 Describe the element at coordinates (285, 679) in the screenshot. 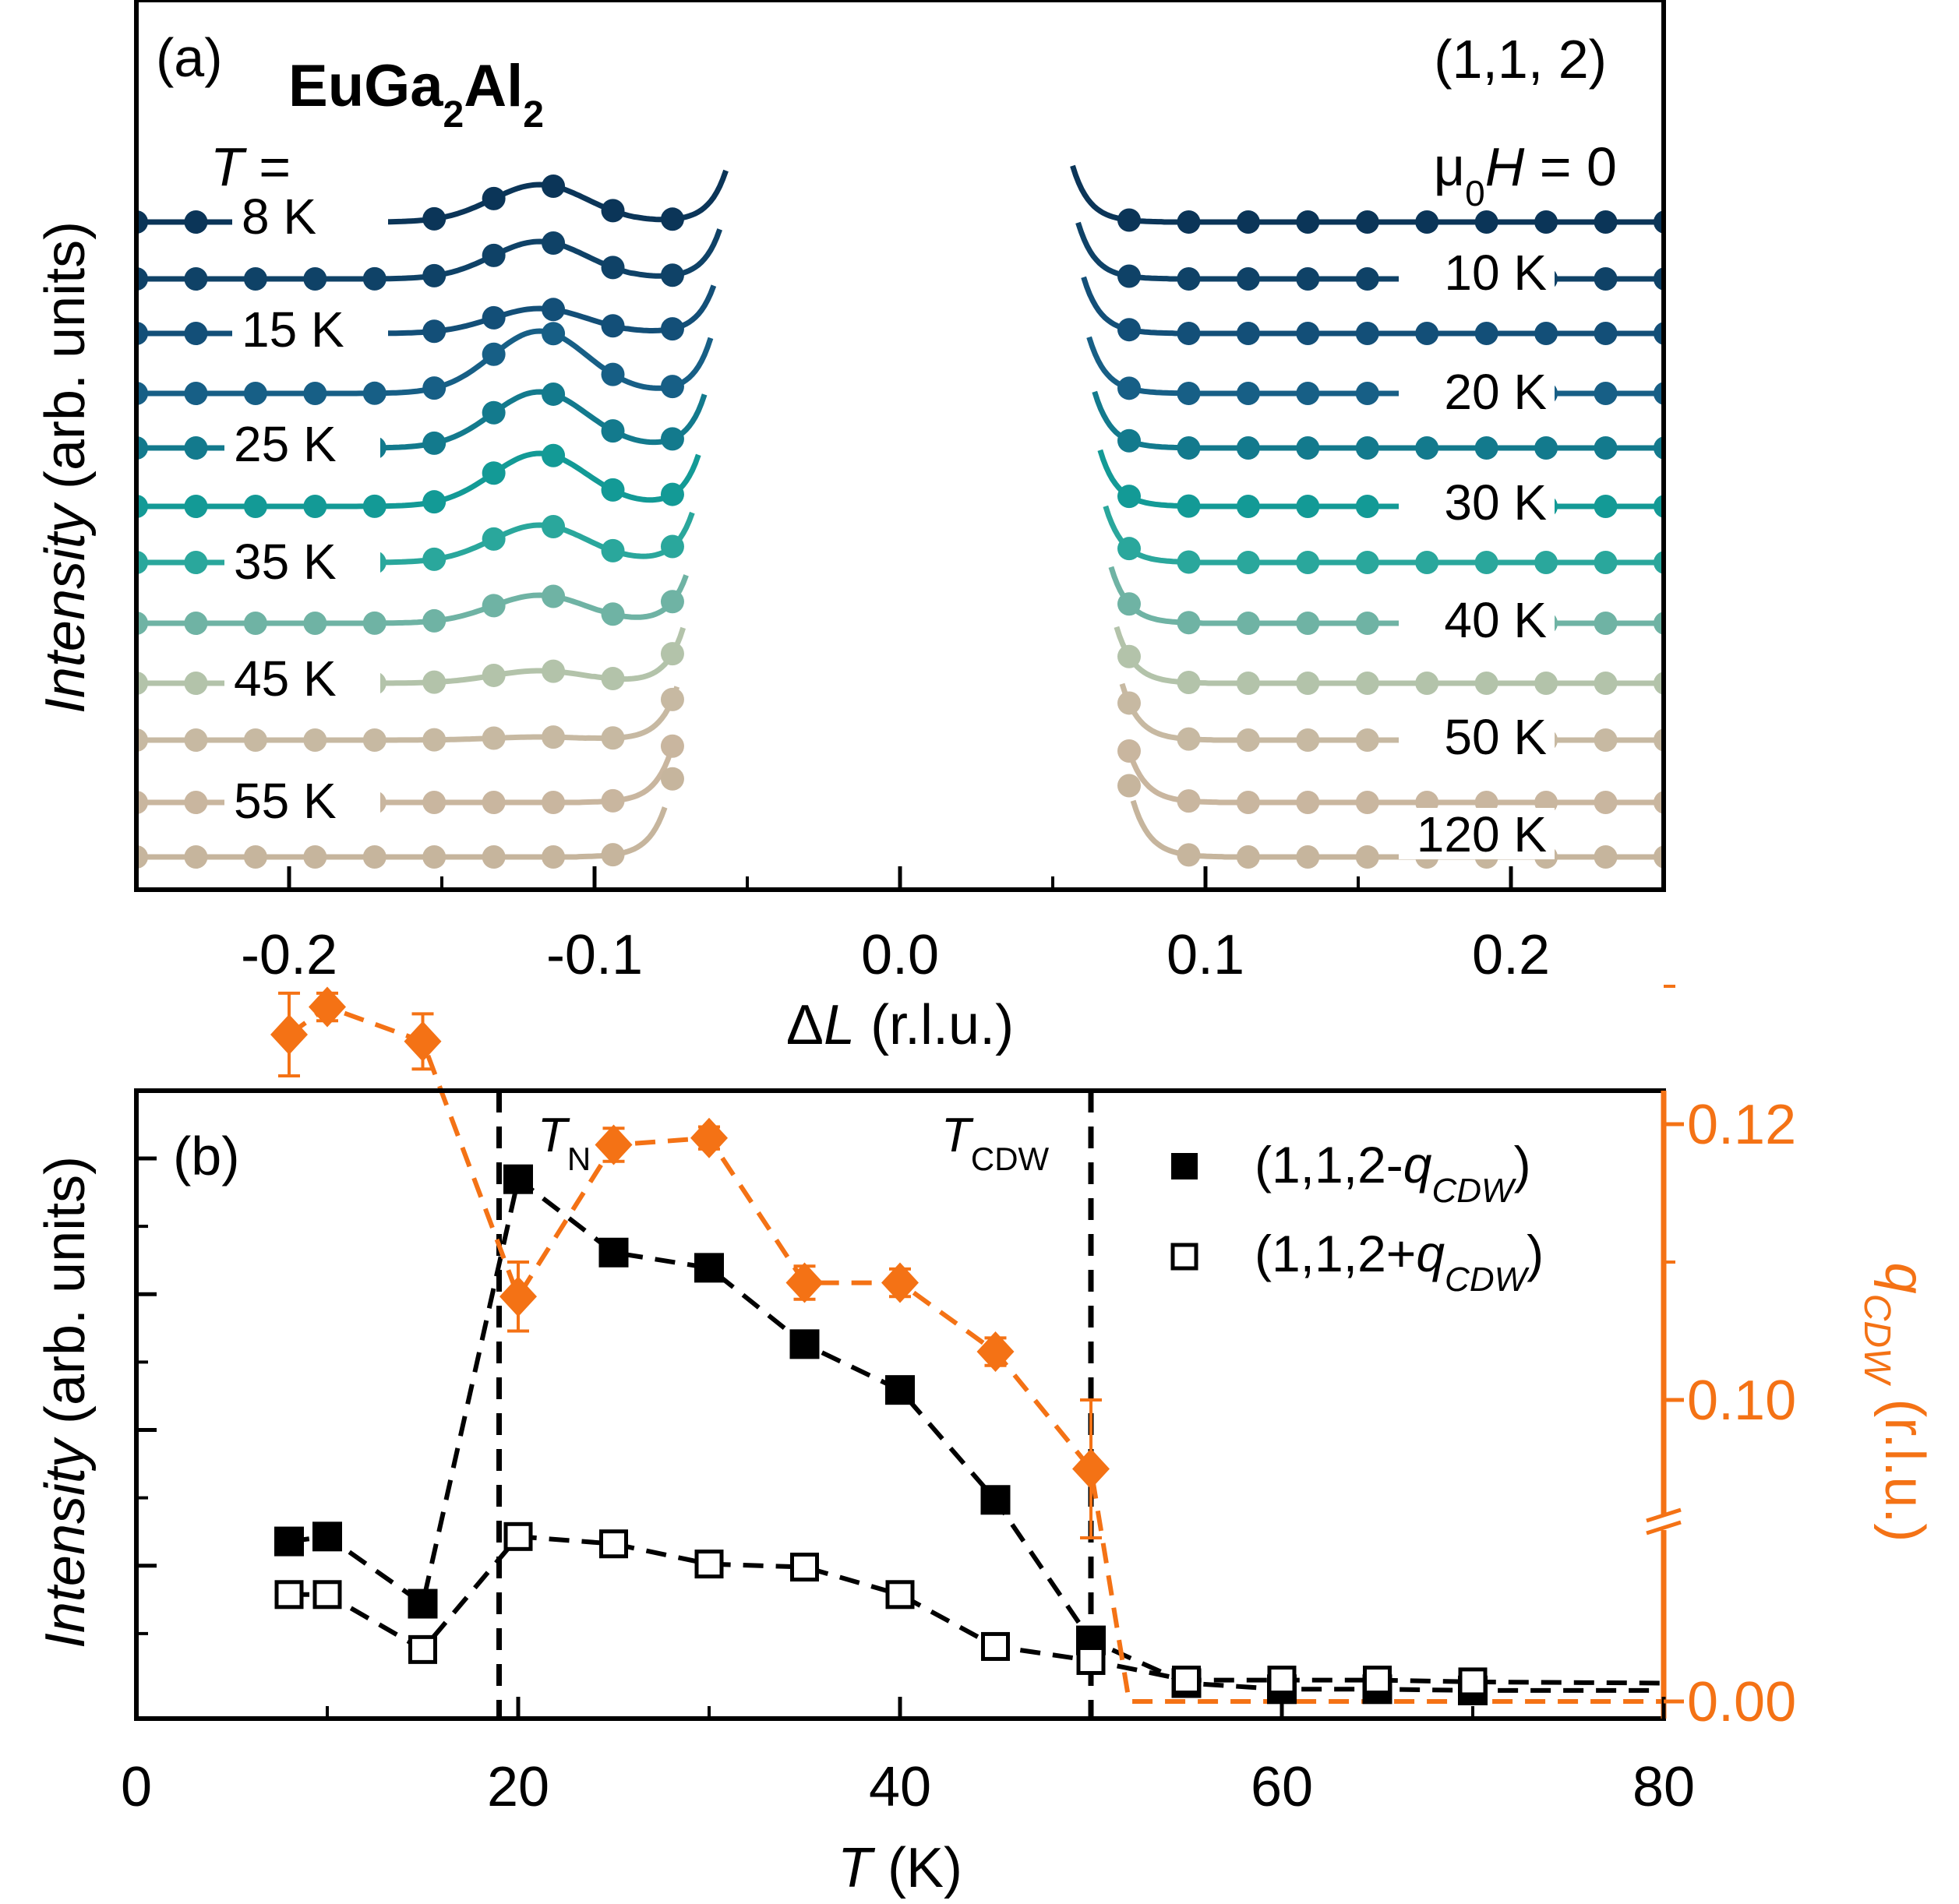

I see `temperature-label: 45 K` at that location.